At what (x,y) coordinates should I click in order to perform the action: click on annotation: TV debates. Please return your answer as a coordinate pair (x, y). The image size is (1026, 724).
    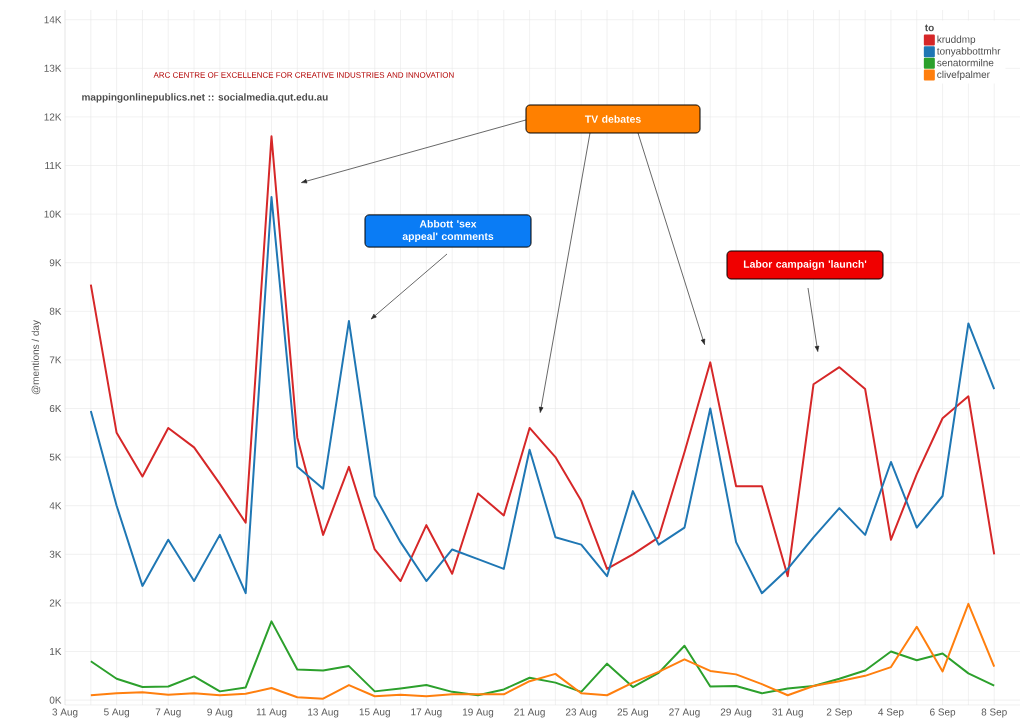
    Looking at the image, I should click on (612, 119).